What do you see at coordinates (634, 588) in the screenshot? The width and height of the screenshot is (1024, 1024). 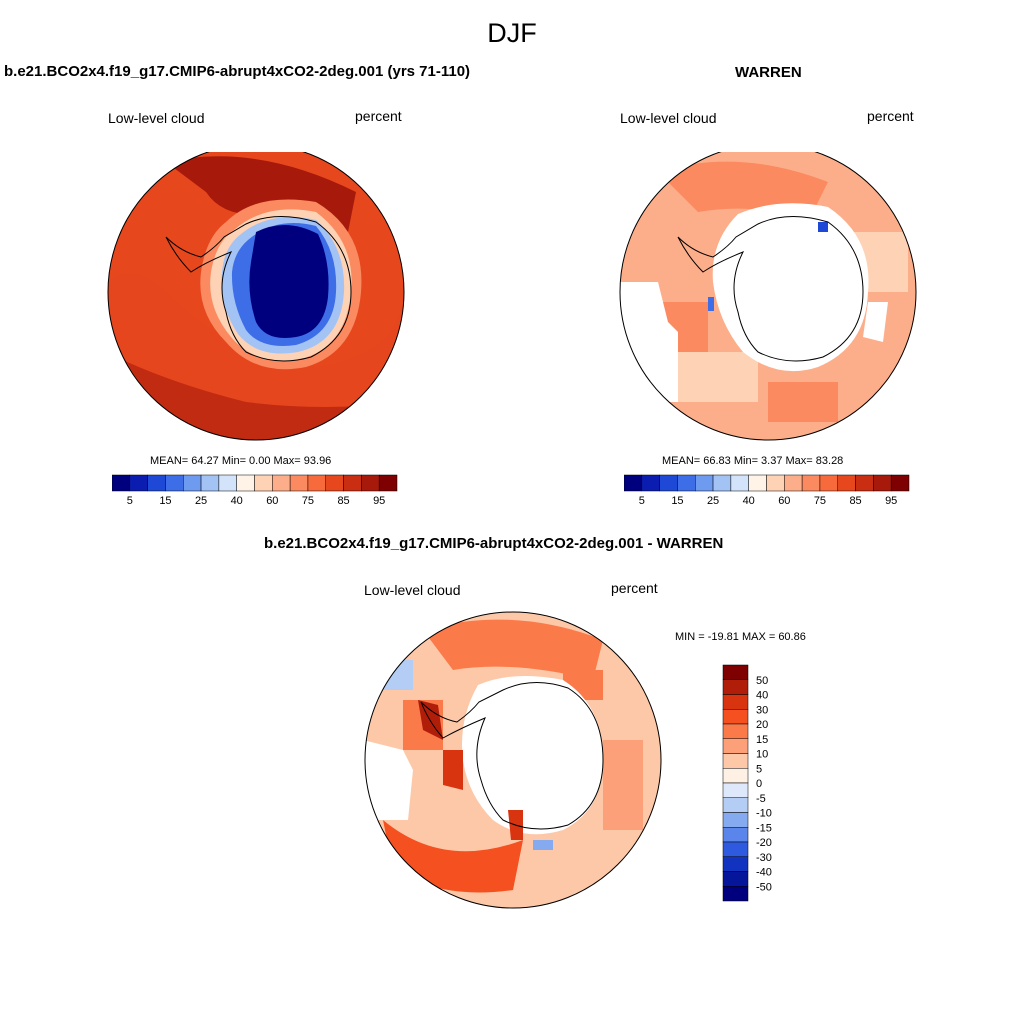 I see `panel-diff-units-label: percent` at bounding box center [634, 588].